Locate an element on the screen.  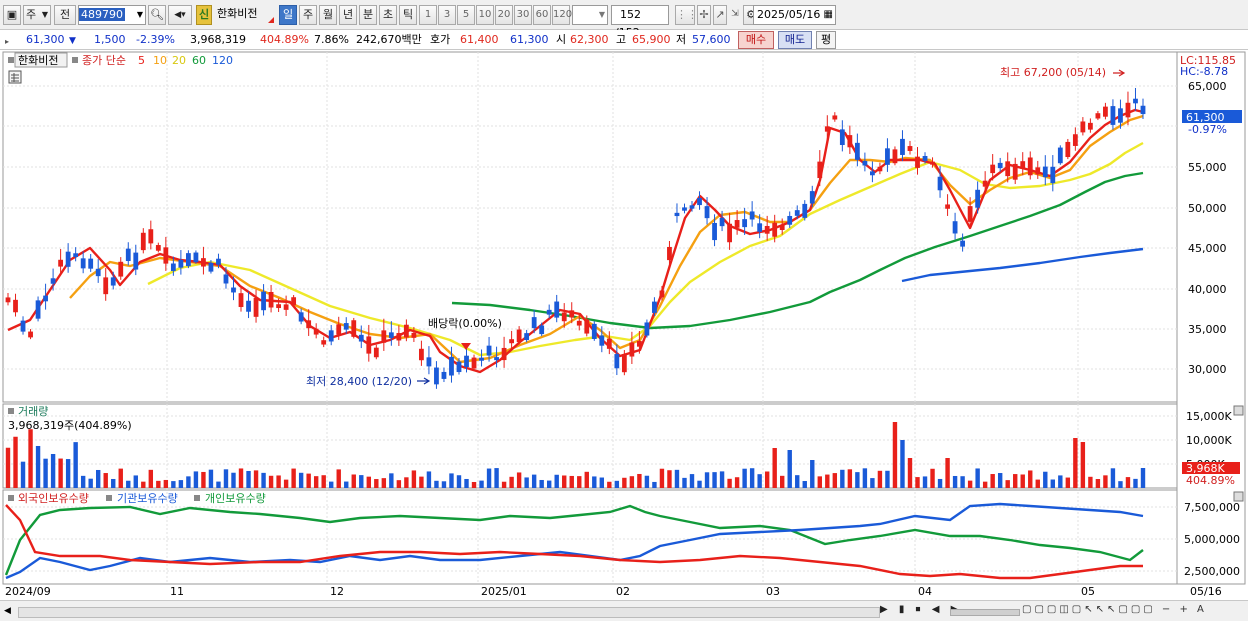
interval-60: 60 is located at coordinates (542, 15).